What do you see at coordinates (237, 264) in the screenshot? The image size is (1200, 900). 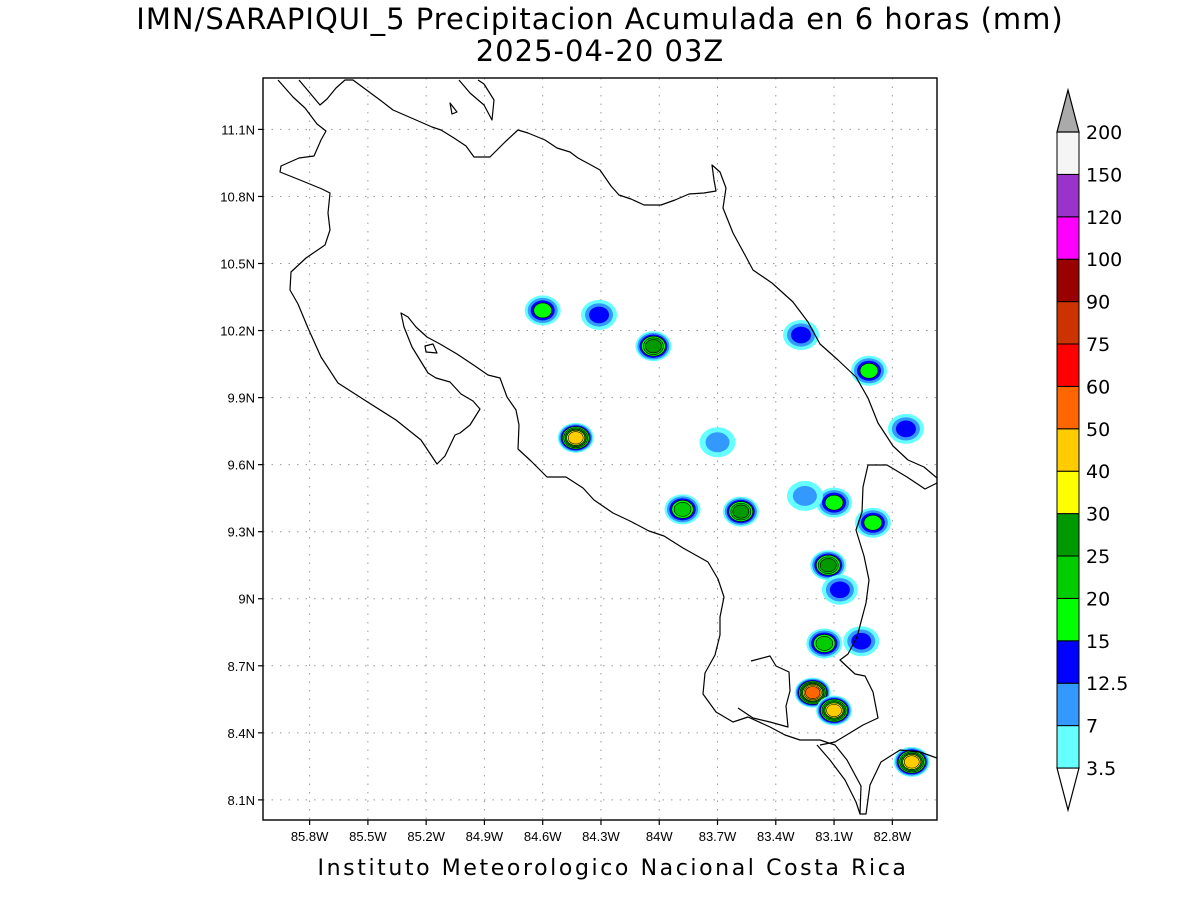 I see `lat-tick-label: 10.5N` at bounding box center [237, 264].